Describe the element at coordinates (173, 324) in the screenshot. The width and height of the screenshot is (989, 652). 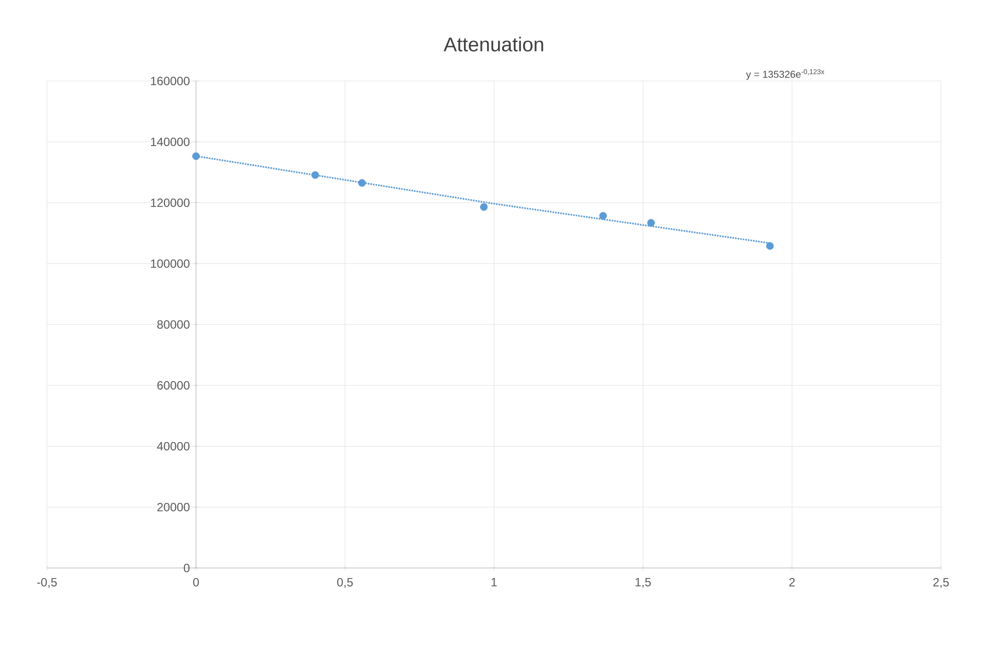
I see `y-tick-label: 80000` at that location.